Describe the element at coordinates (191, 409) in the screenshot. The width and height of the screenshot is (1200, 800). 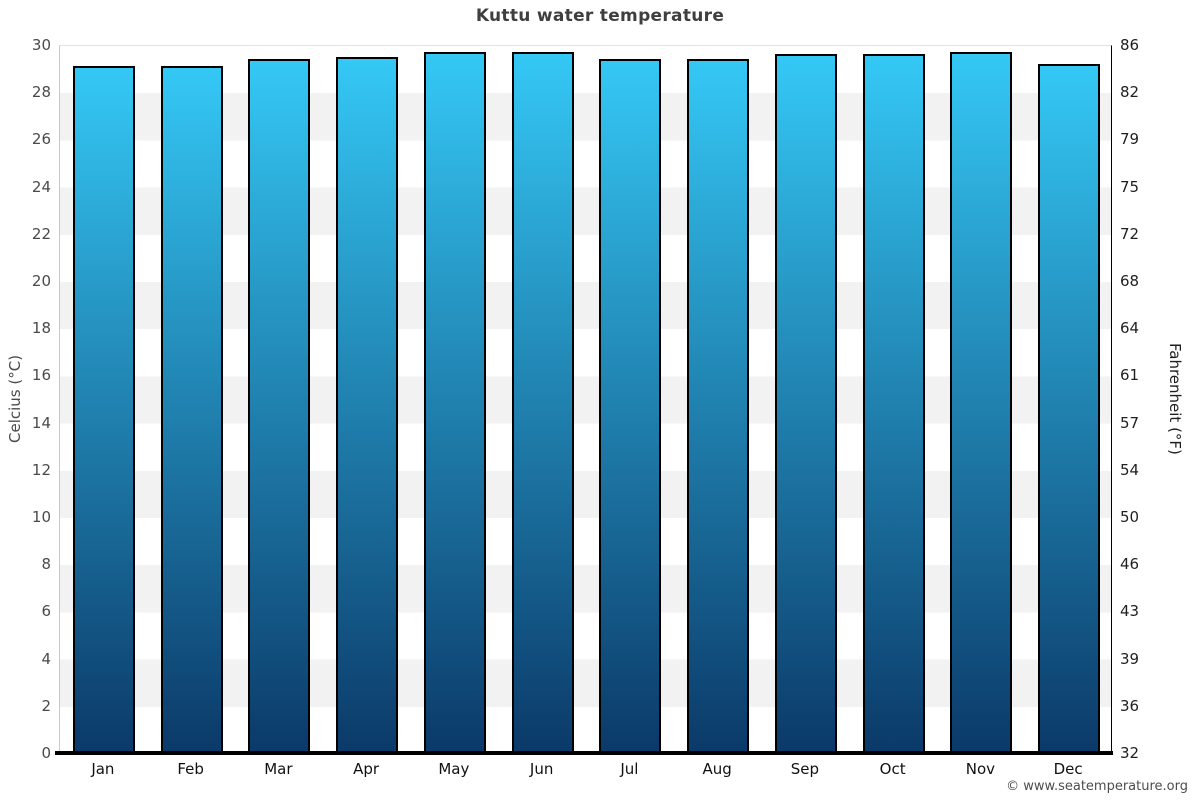
I see `bar-feb` at that location.